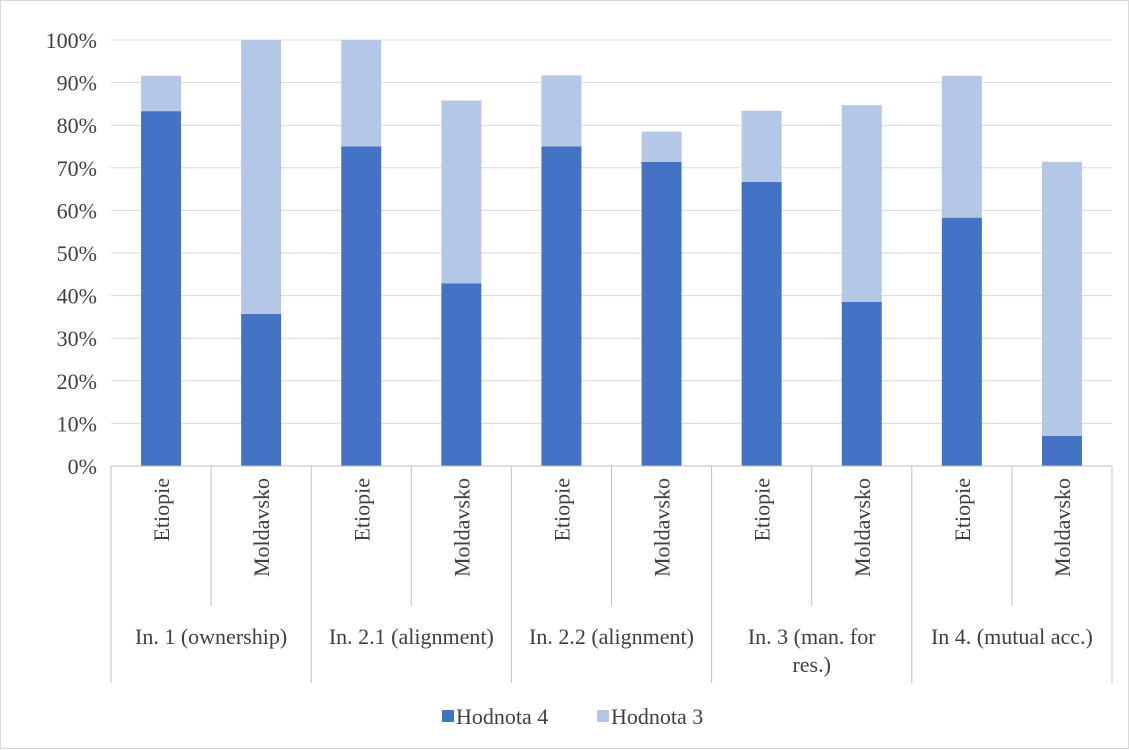  What do you see at coordinates (77, 381) in the screenshot?
I see `y-tick-label: 20%` at bounding box center [77, 381].